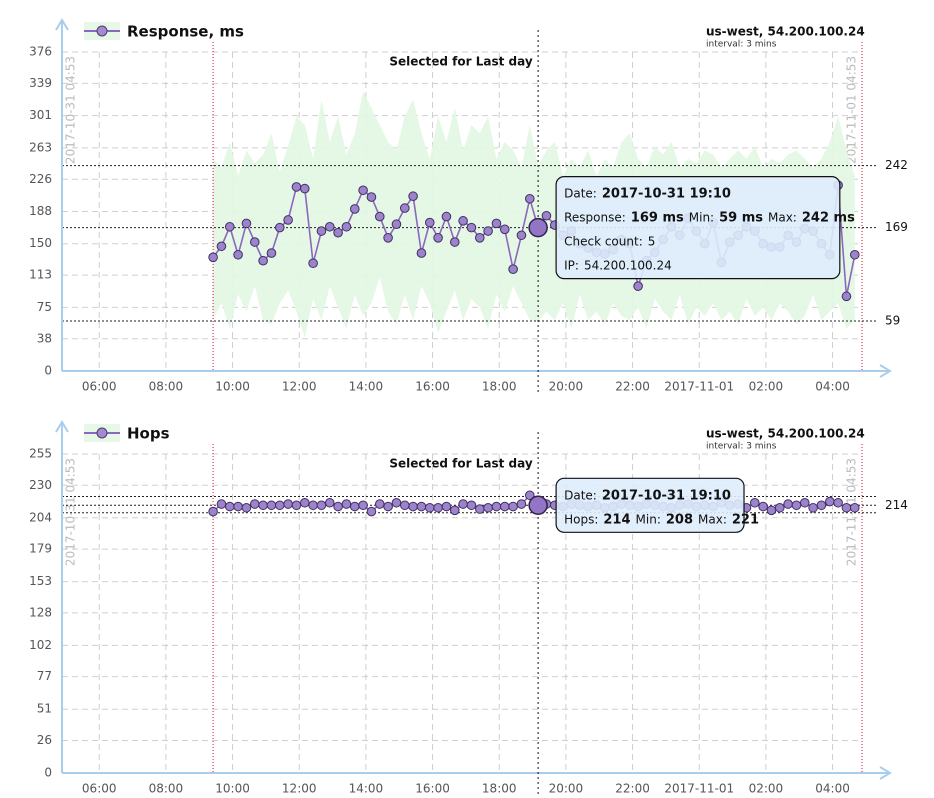  What do you see at coordinates (44, 740) in the screenshot?
I see `y-tick-label: 26` at bounding box center [44, 740].